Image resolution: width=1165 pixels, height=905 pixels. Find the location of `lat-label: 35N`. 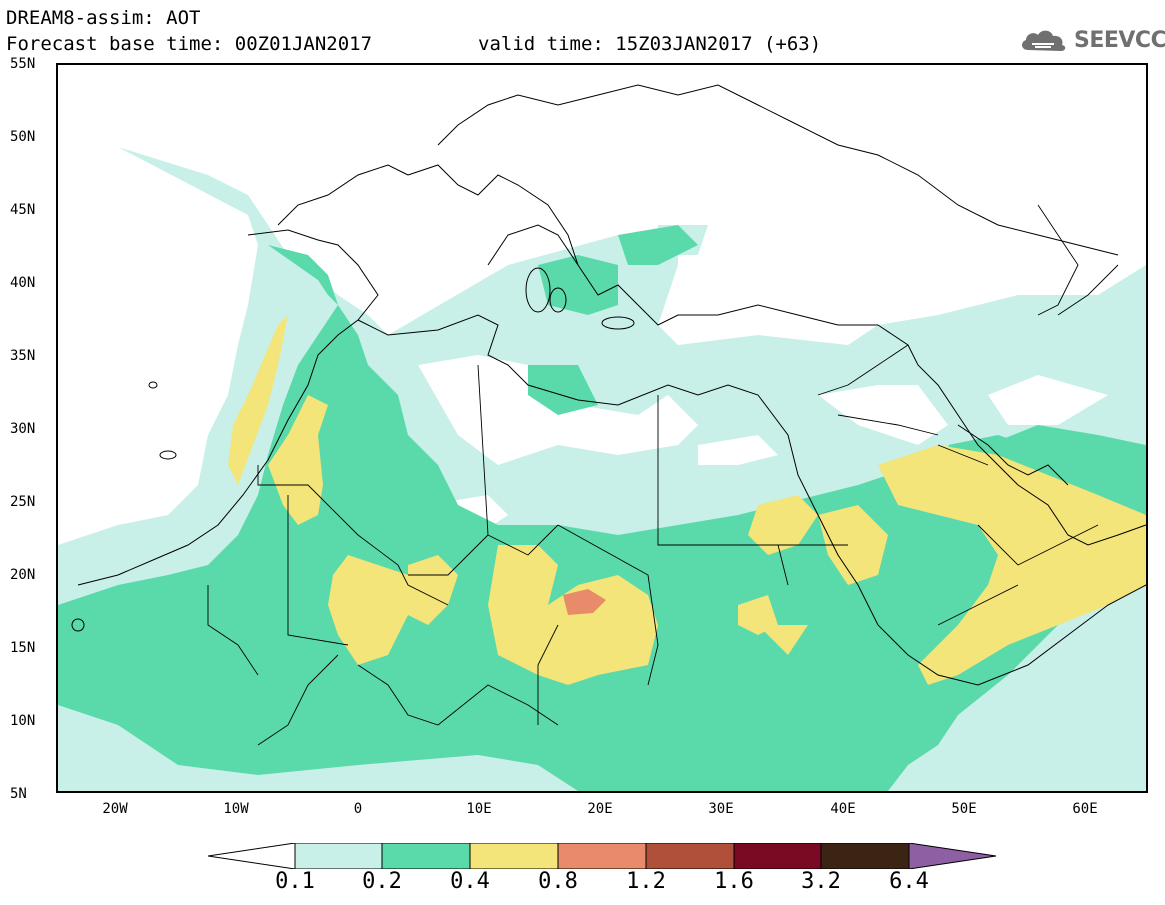

lat-label: 35N is located at coordinates (23, 356).